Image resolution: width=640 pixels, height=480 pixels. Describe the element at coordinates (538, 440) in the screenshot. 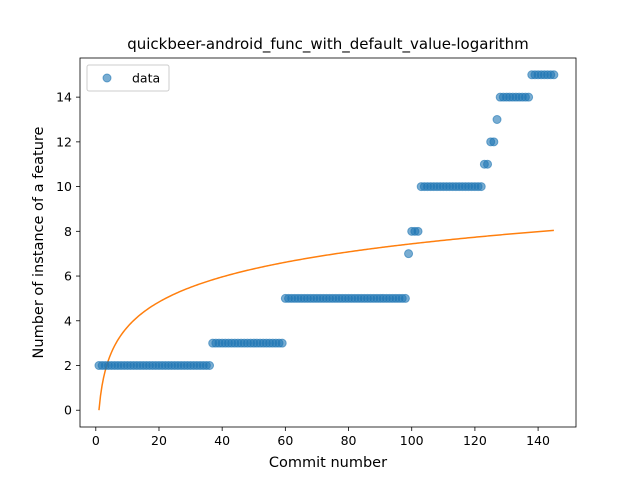

I see `x-tick-label: 140` at that location.